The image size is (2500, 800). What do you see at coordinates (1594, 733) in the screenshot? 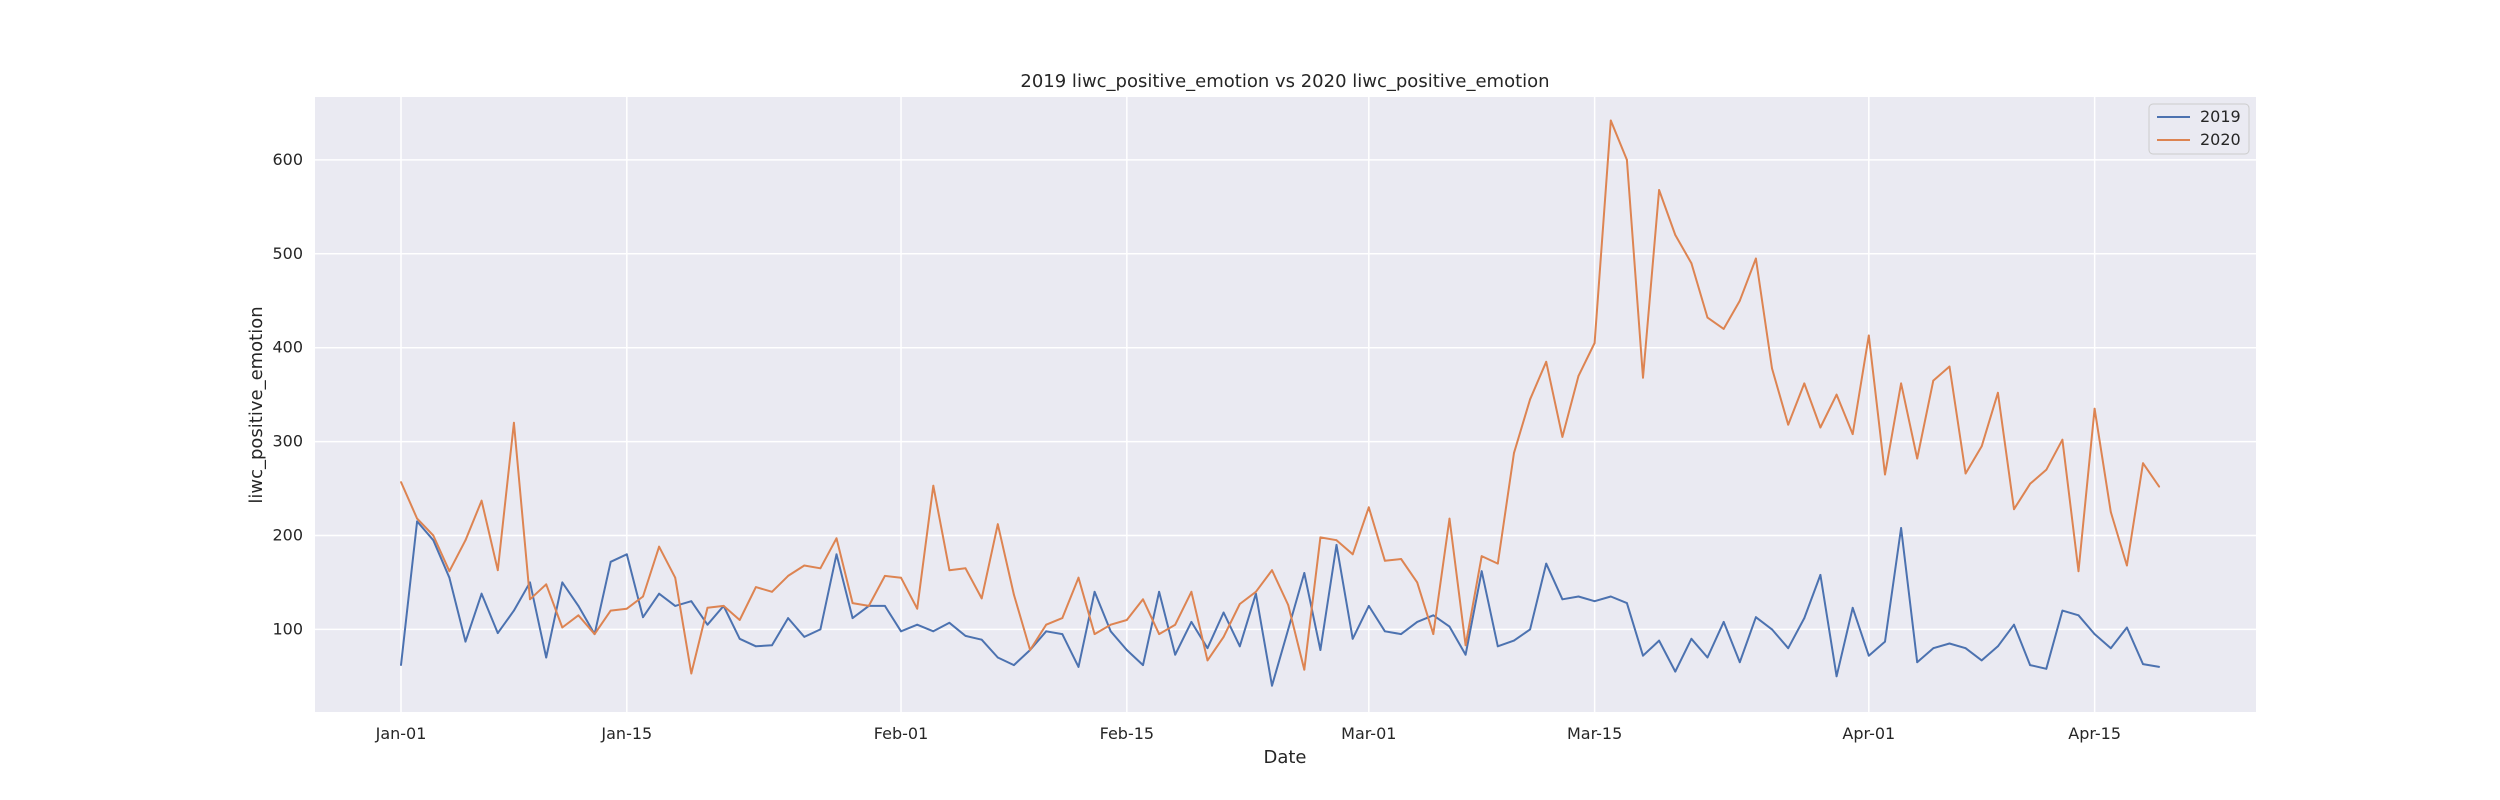
I see `x-tick-label: Mar-15` at bounding box center [1594, 733].